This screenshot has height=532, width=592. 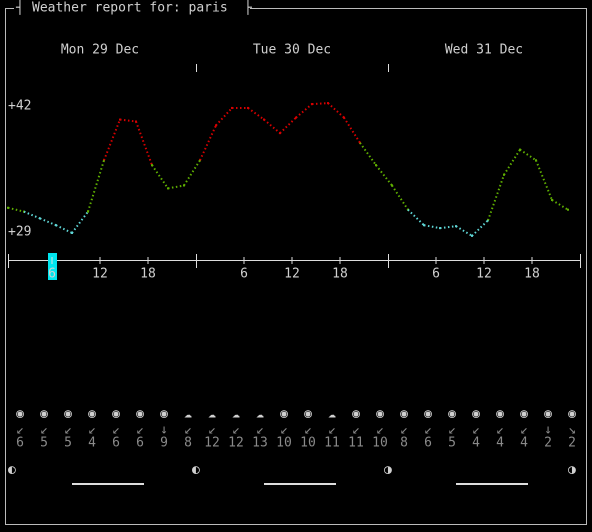 I want to click on wind-speed: 10, so click(x=308, y=443).